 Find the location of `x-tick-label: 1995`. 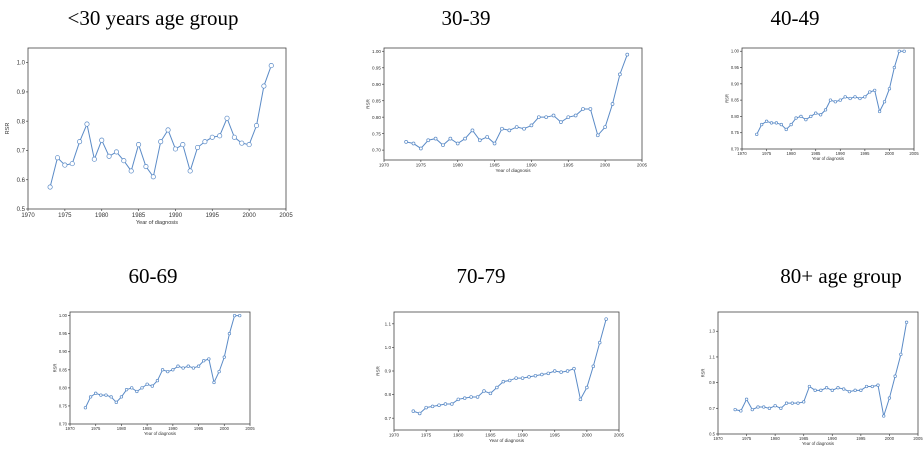

x-tick-label: 1995 is located at coordinates (861, 438).